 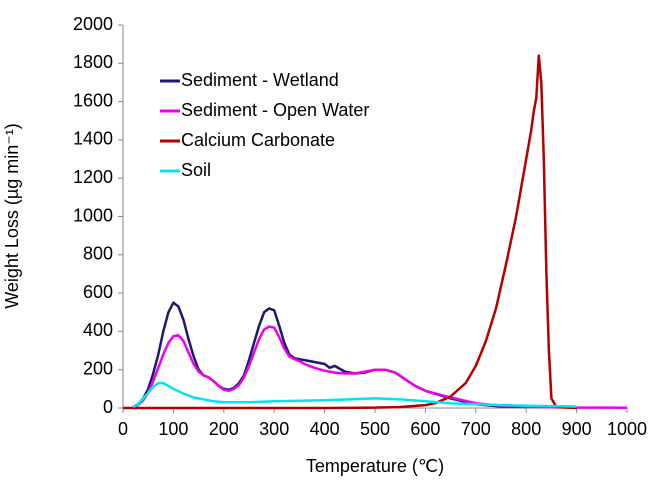 What do you see at coordinates (526, 429) in the screenshot?
I see `x-tick-label: 800` at bounding box center [526, 429].